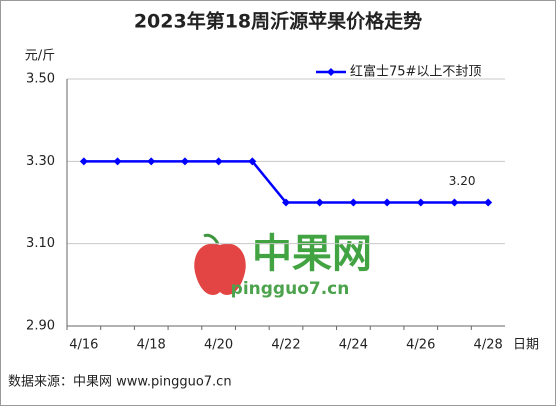 This screenshot has height=406, width=556. I want to click on watermark-url: pingguo7.cn, so click(290, 289).